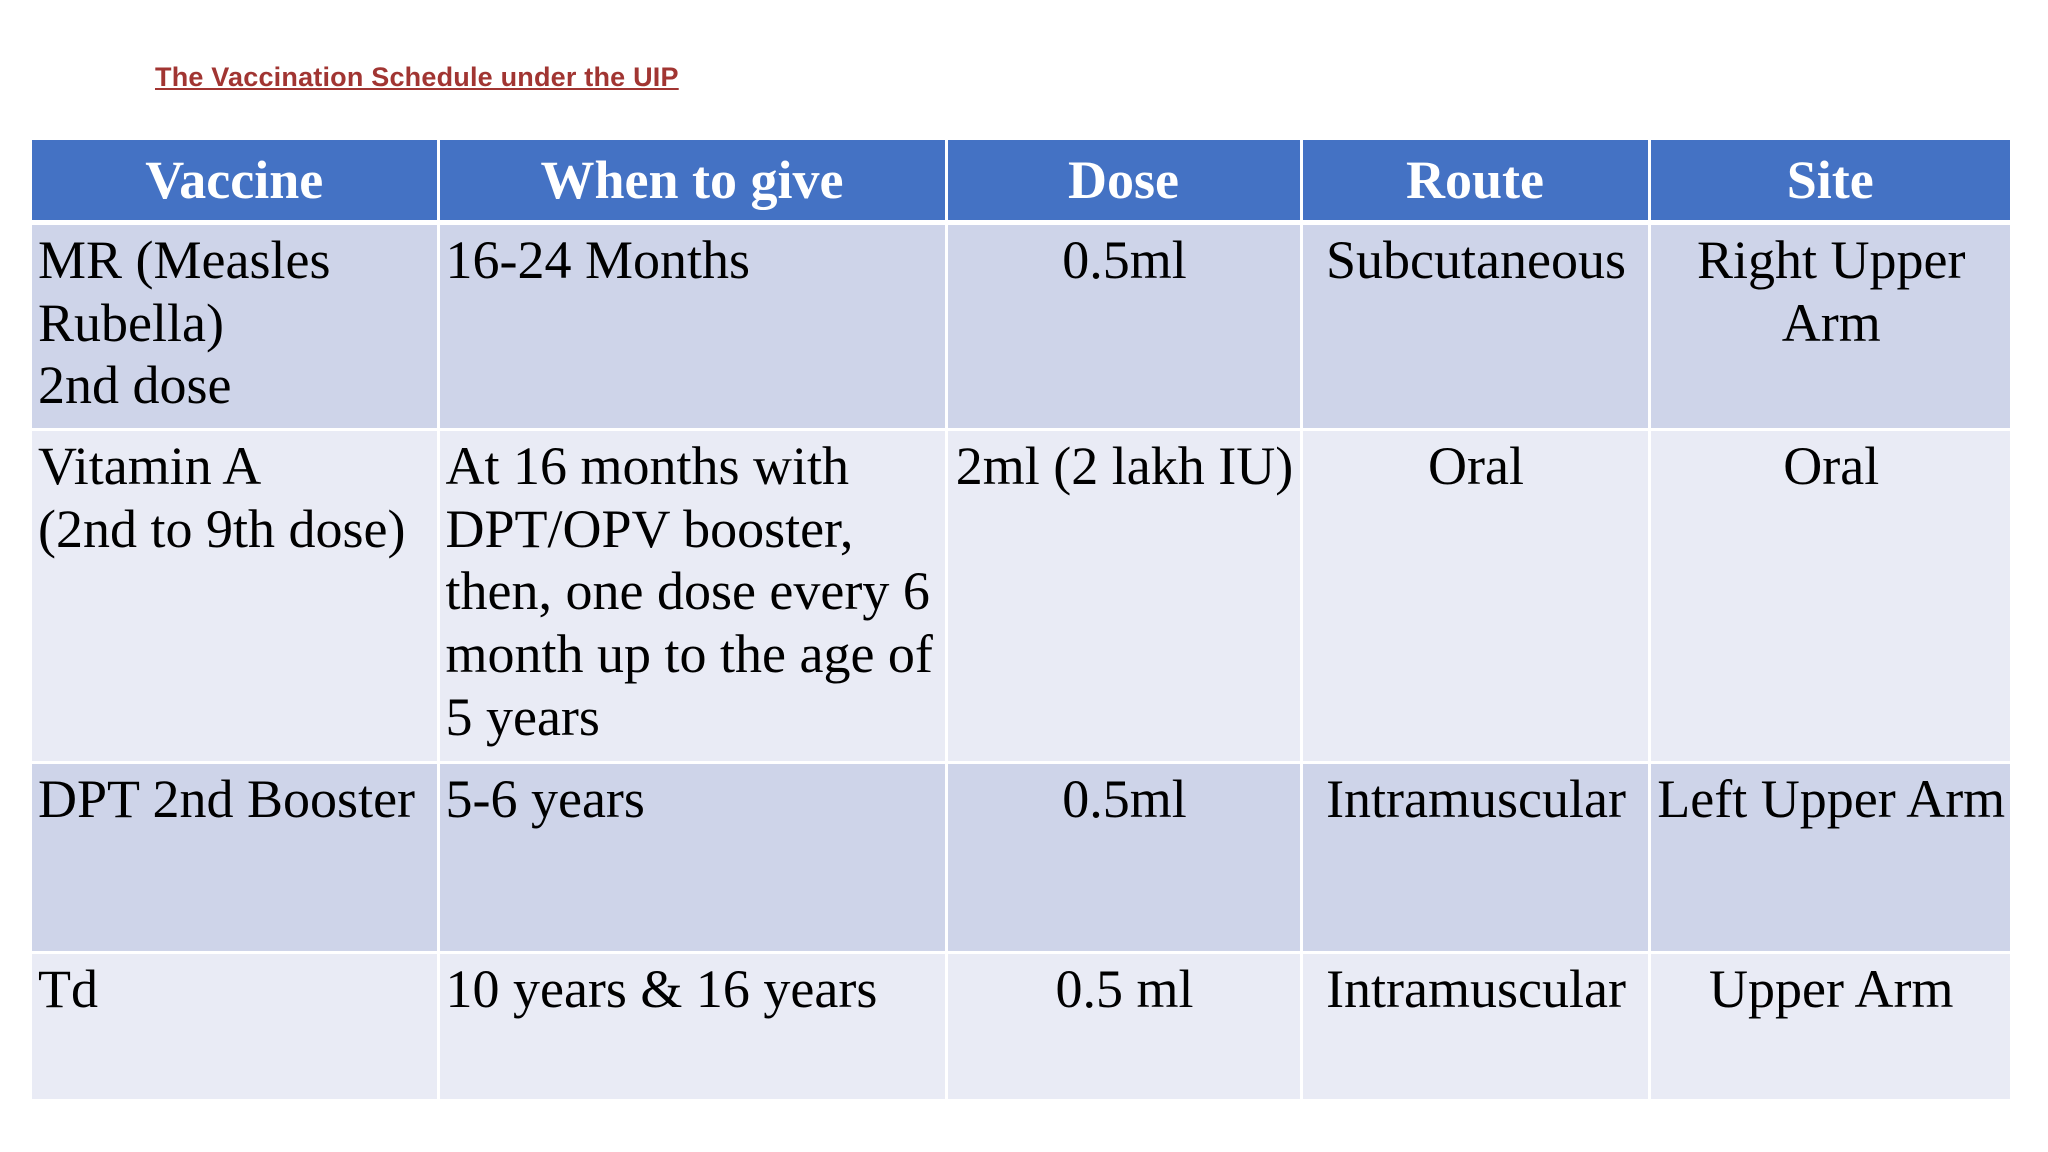 The width and height of the screenshot is (2048, 1152). I want to click on page-title: The Vaccination Schedule under the UIP, so click(417, 77).